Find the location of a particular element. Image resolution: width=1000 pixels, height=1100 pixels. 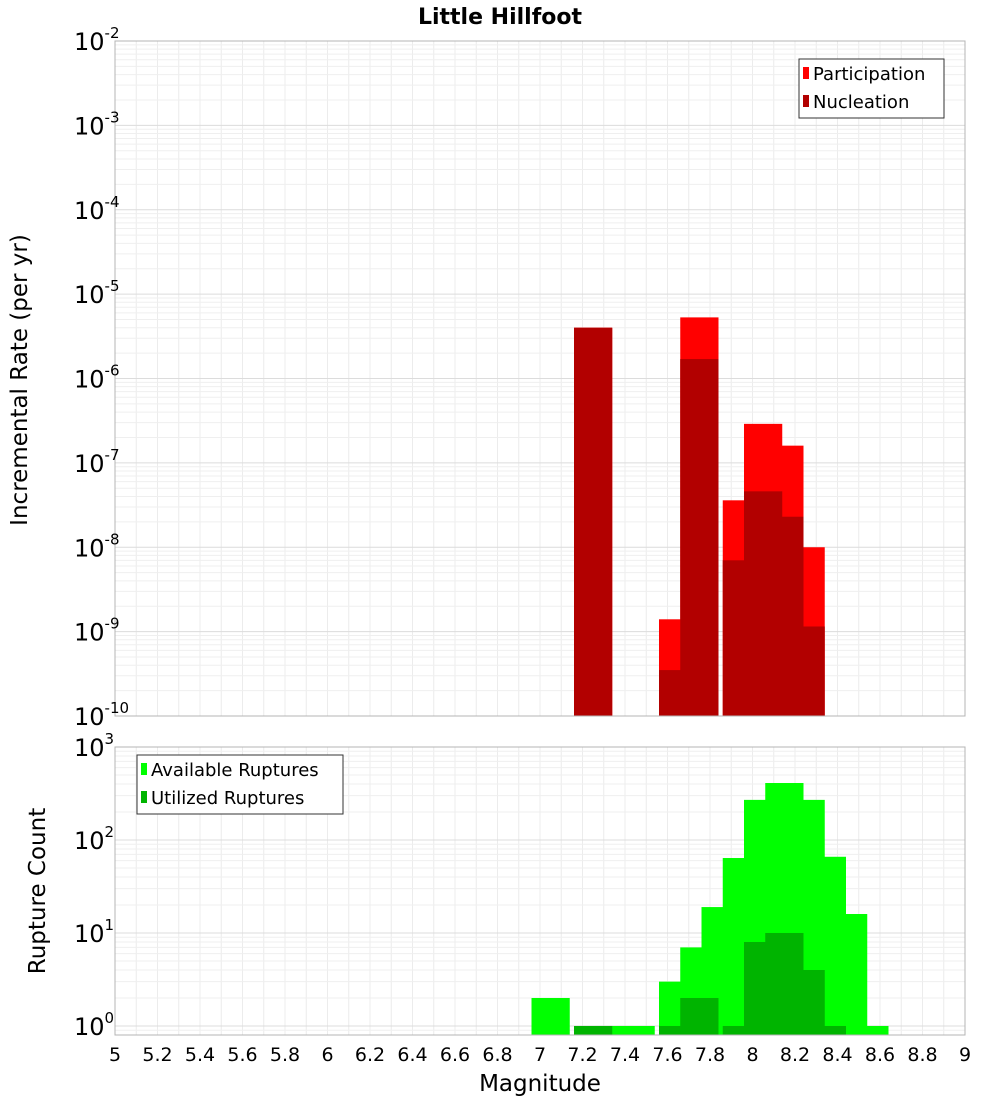

y-tick-label: 10⁻⁵ is located at coordinates (97, 293).